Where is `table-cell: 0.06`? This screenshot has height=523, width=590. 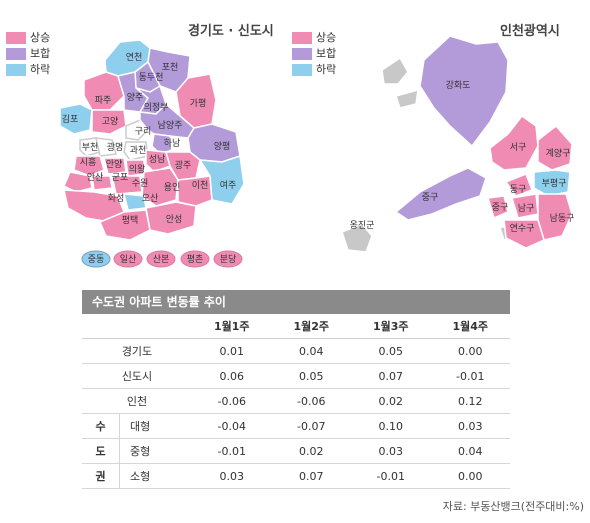
table-cell: 0.06 is located at coordinates (232, 376).